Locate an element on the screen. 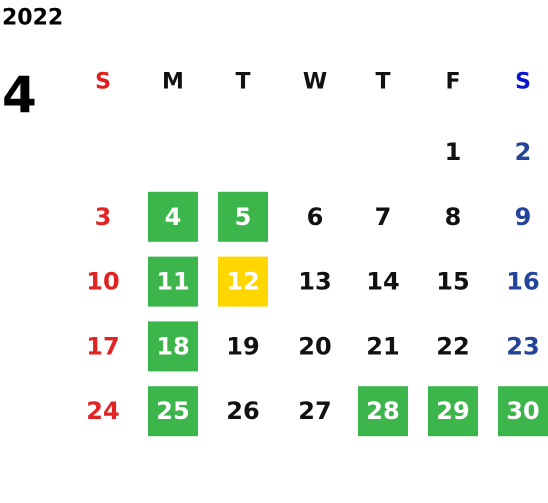  day: 3 is located at coordinates (103, 217).